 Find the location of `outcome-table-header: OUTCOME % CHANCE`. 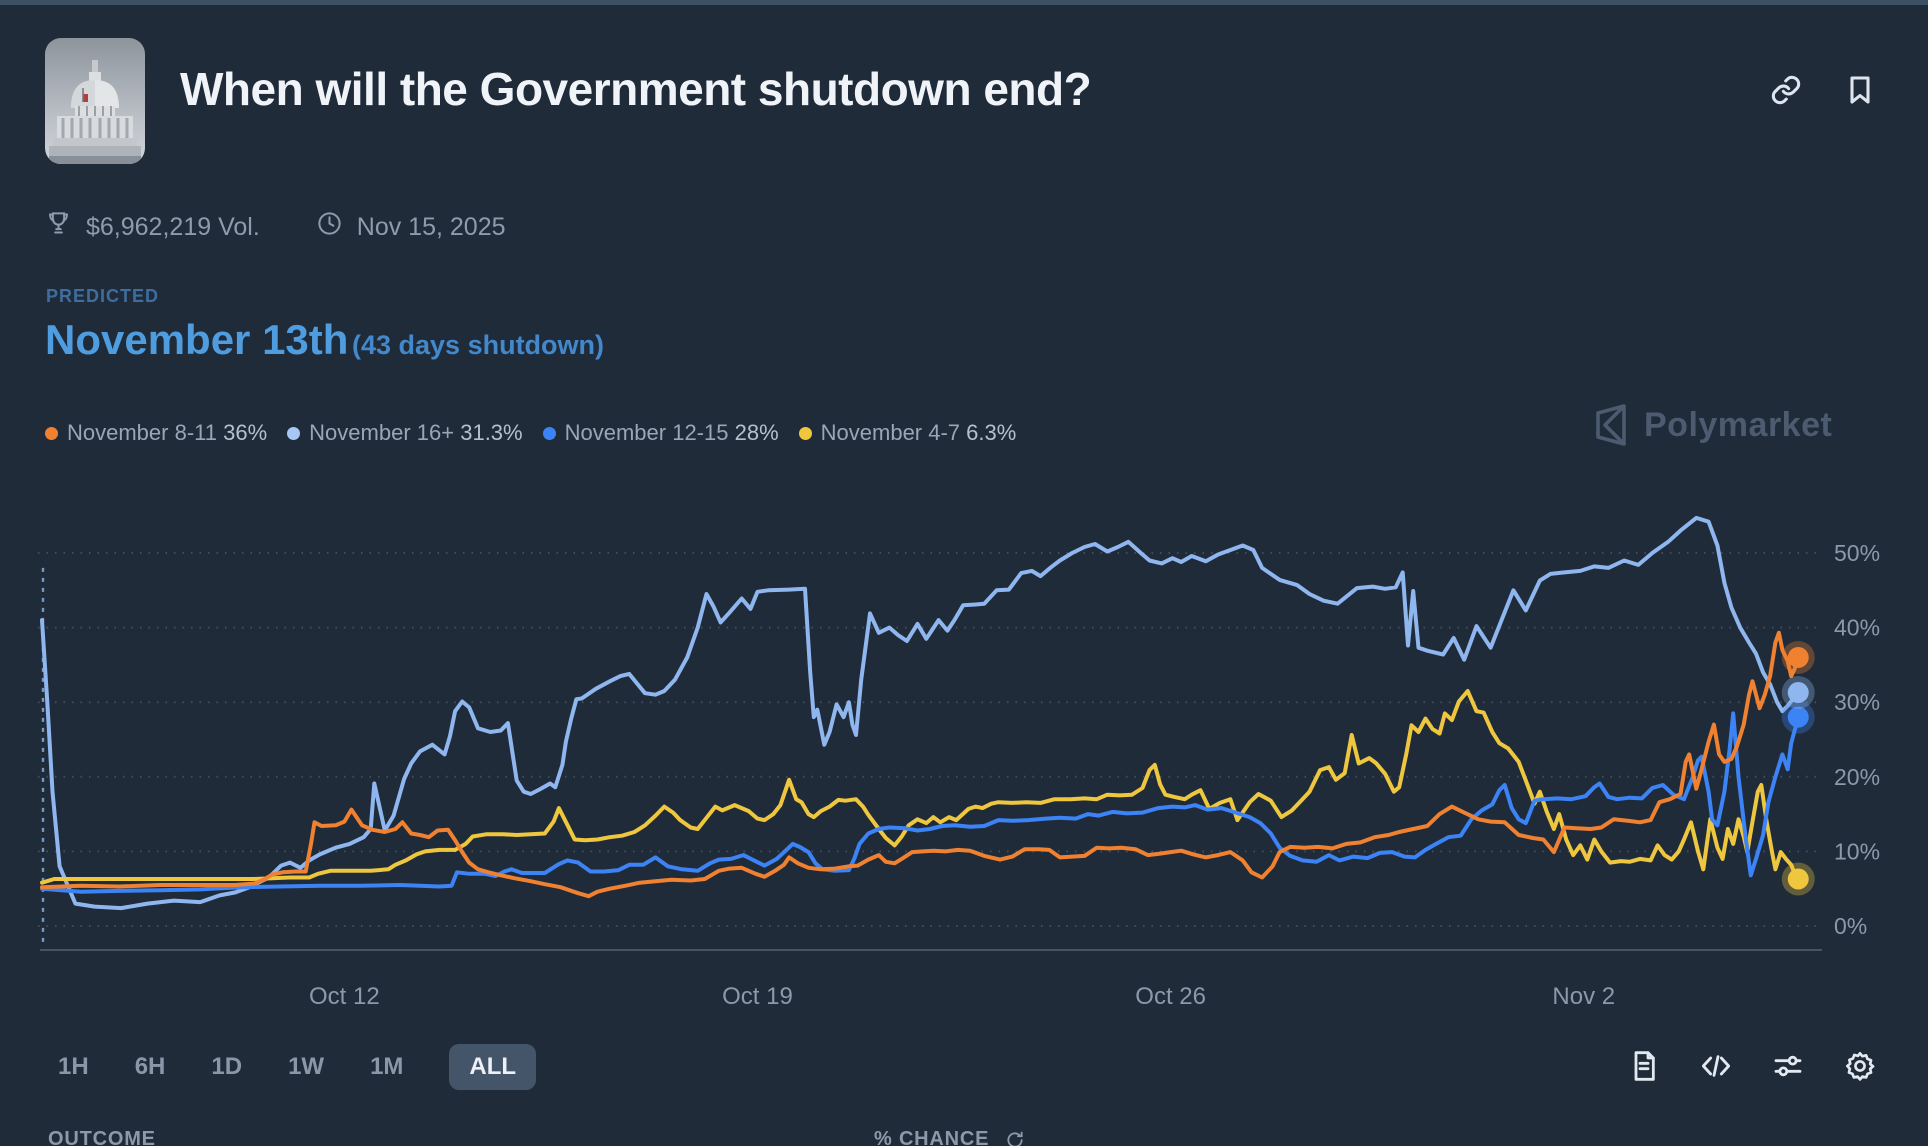

outcome-table-header: OUTCOME % CHANCE is located at coordinates (964, 1137).